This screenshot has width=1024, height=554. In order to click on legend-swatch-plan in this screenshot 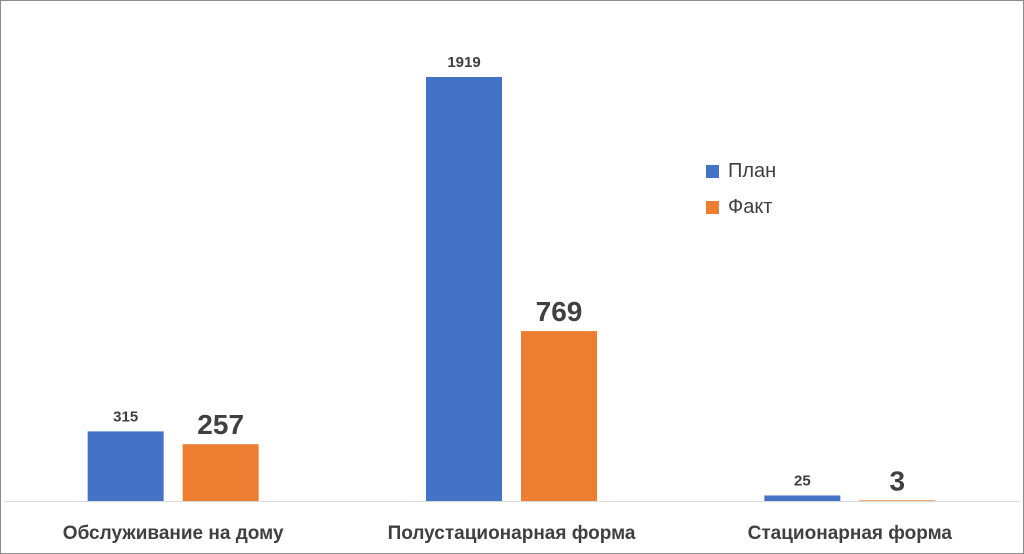, I will do `click(712, 171)`.